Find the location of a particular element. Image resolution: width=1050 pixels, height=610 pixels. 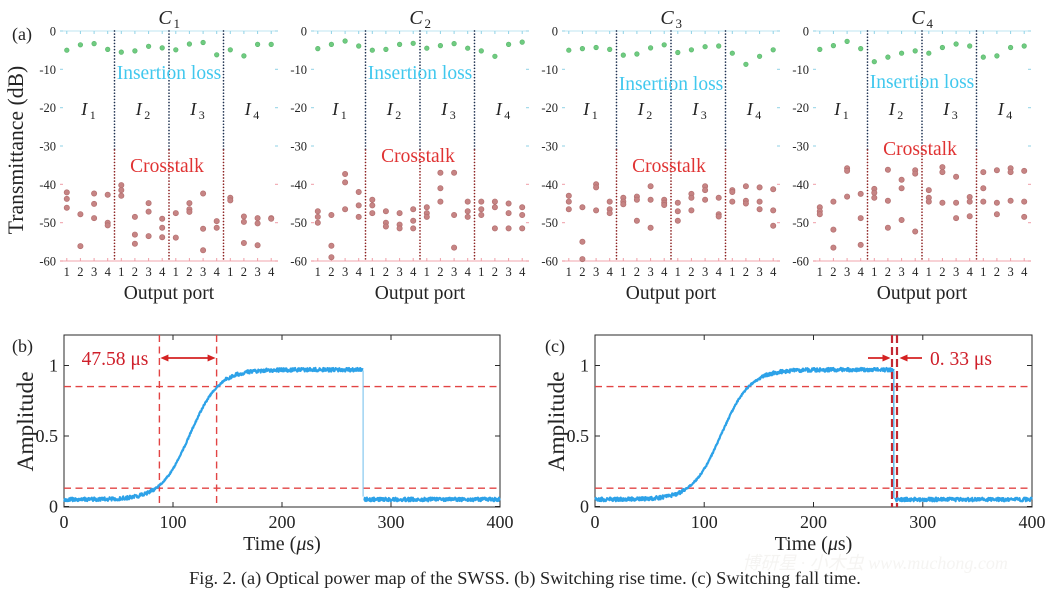

svg-text: 300 is located at coordinates (391, 522).